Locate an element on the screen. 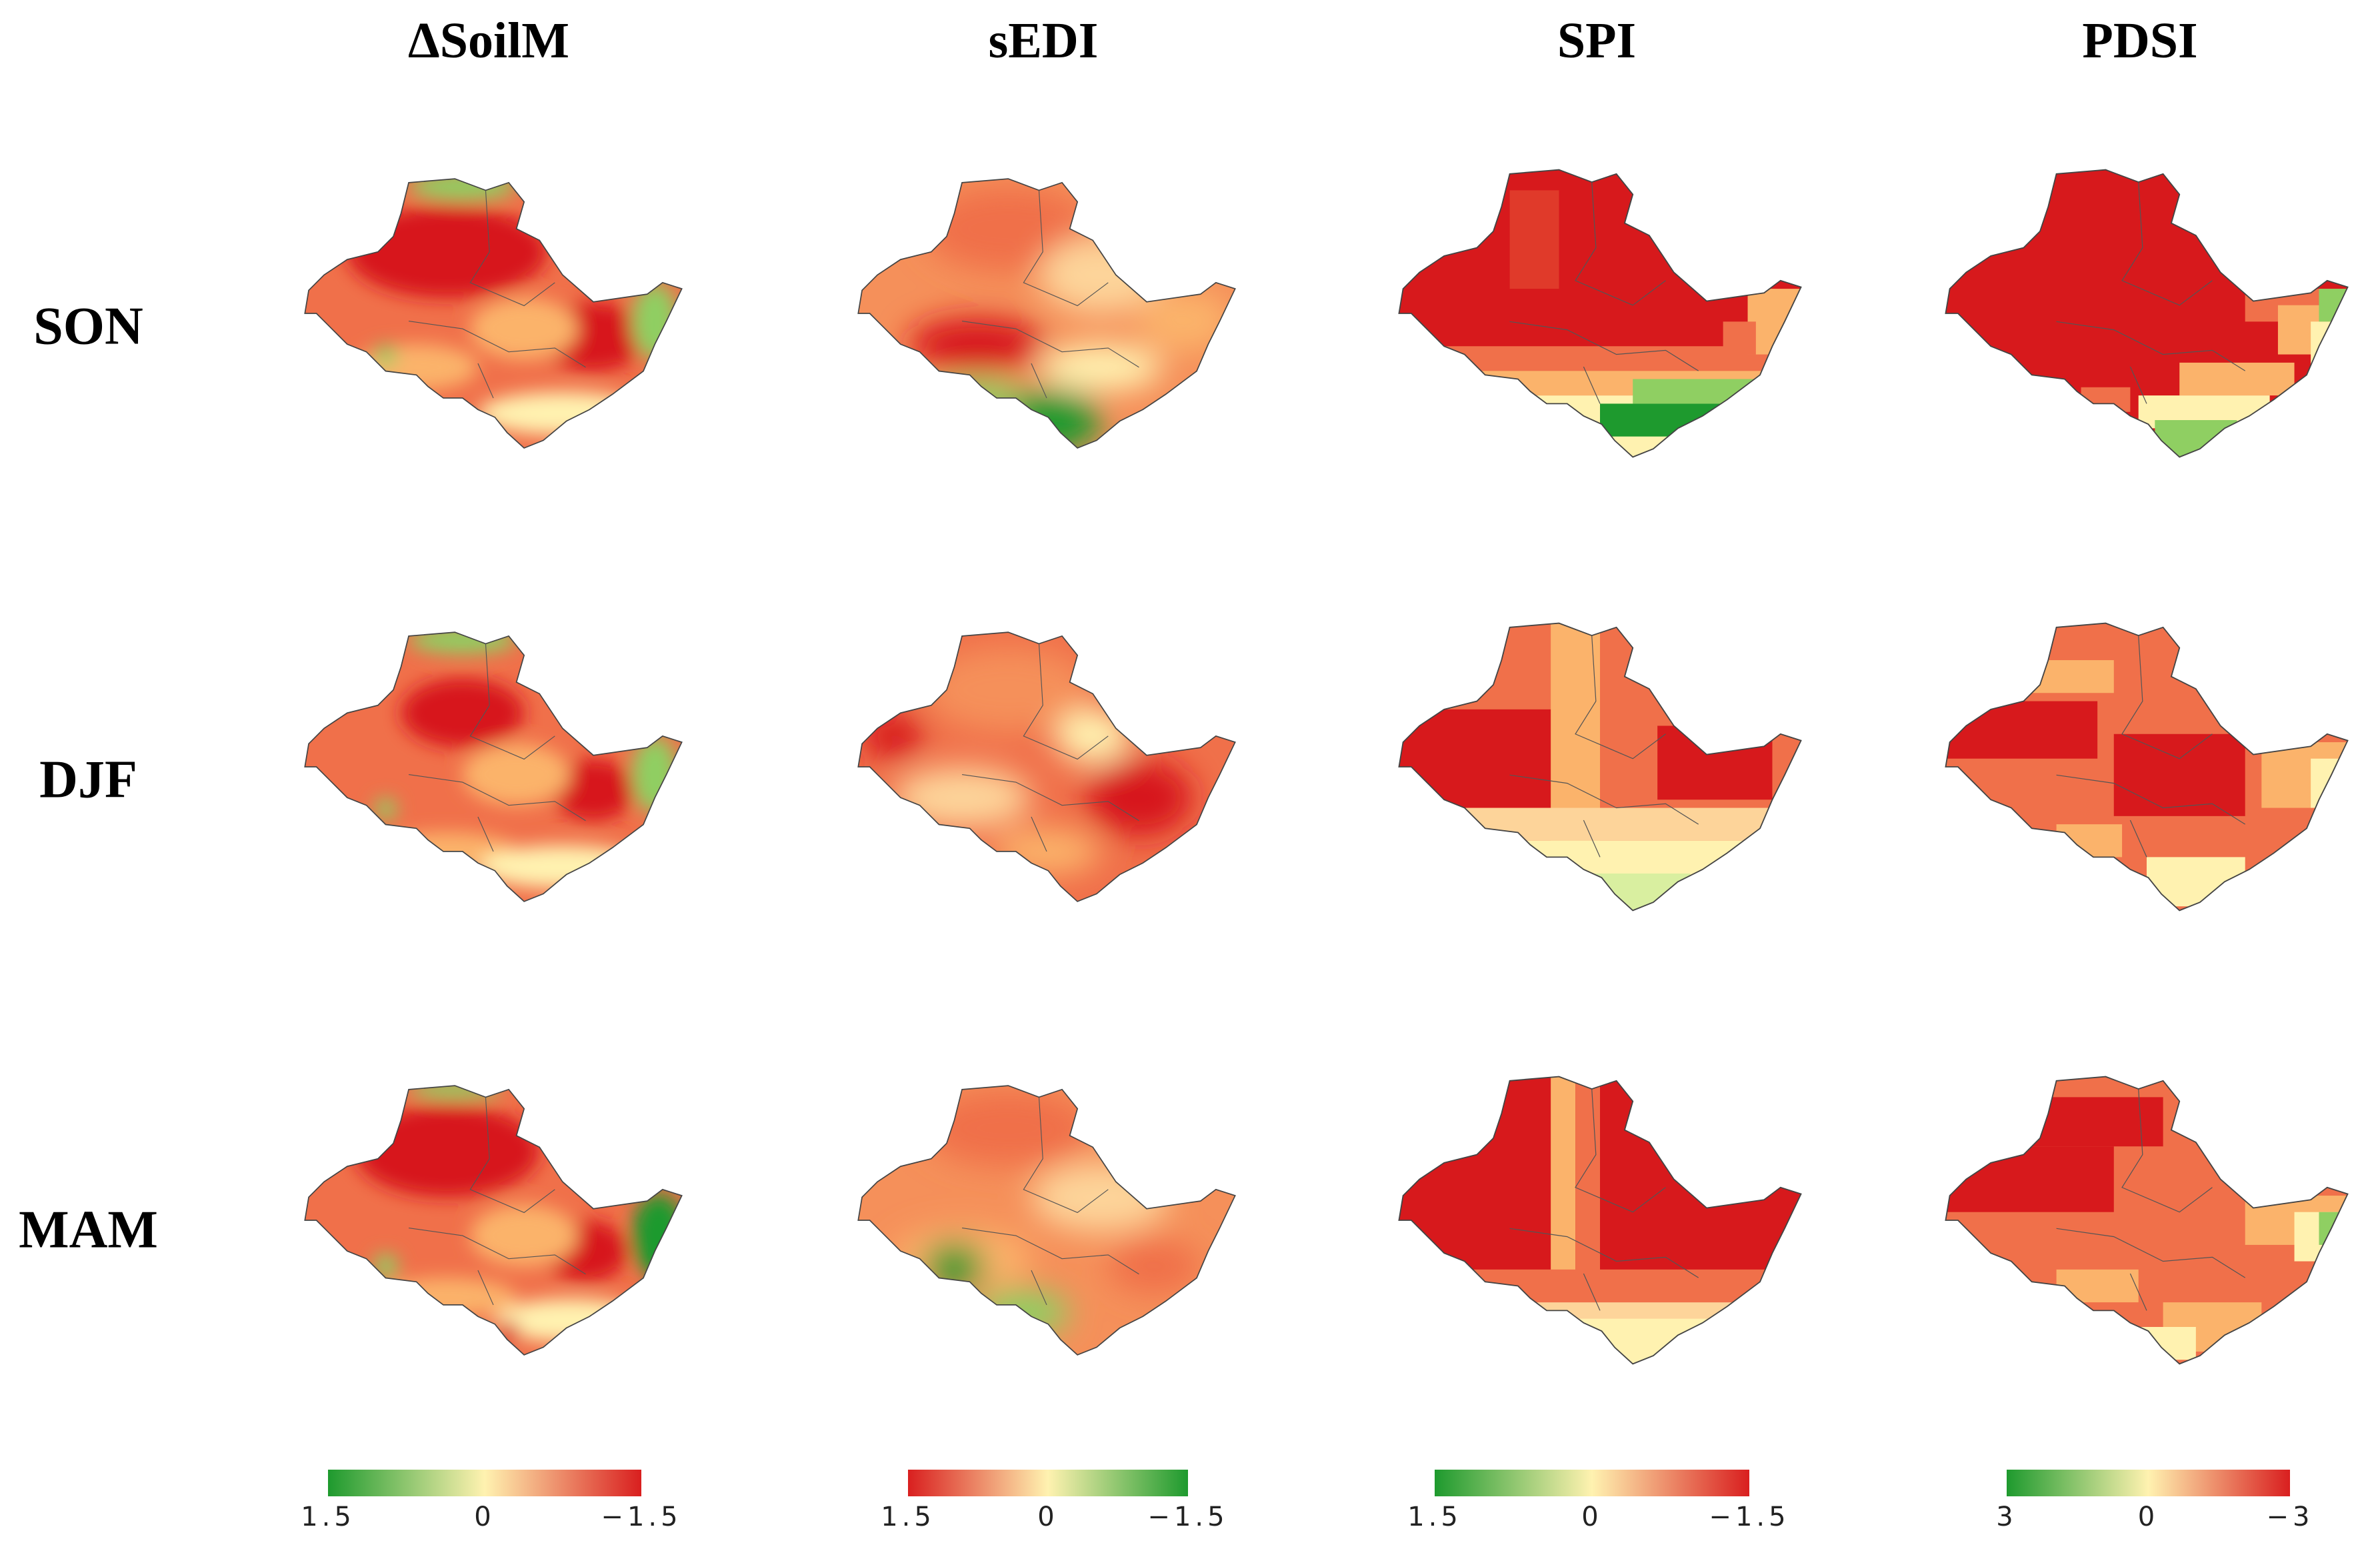  colorbar-spi-ticks: 1.5 0 −1.5 is located at coordinates (1596, 1522).